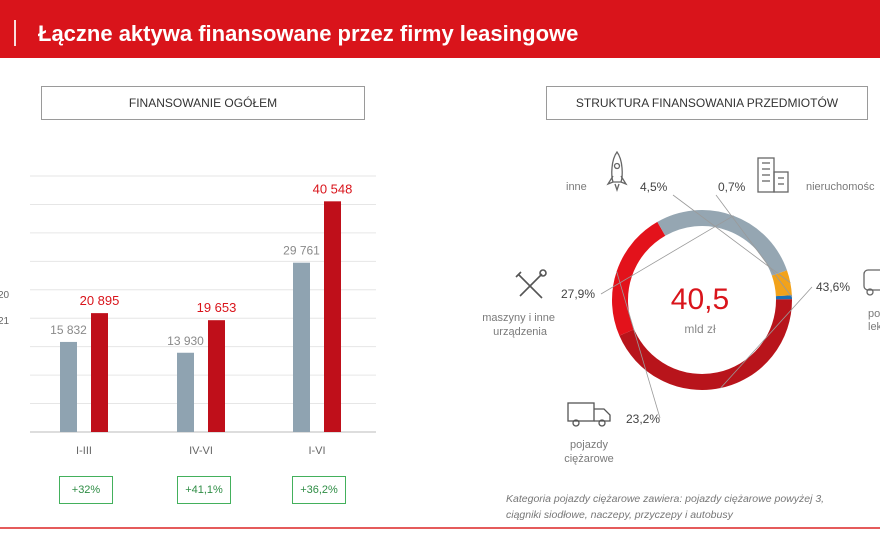 This screenshot has width=880, height=540. Describe the element at coordinates (589, 459) in the screenshot. I see `category-label-ciezarowe-2: ciężarowe` at that location.